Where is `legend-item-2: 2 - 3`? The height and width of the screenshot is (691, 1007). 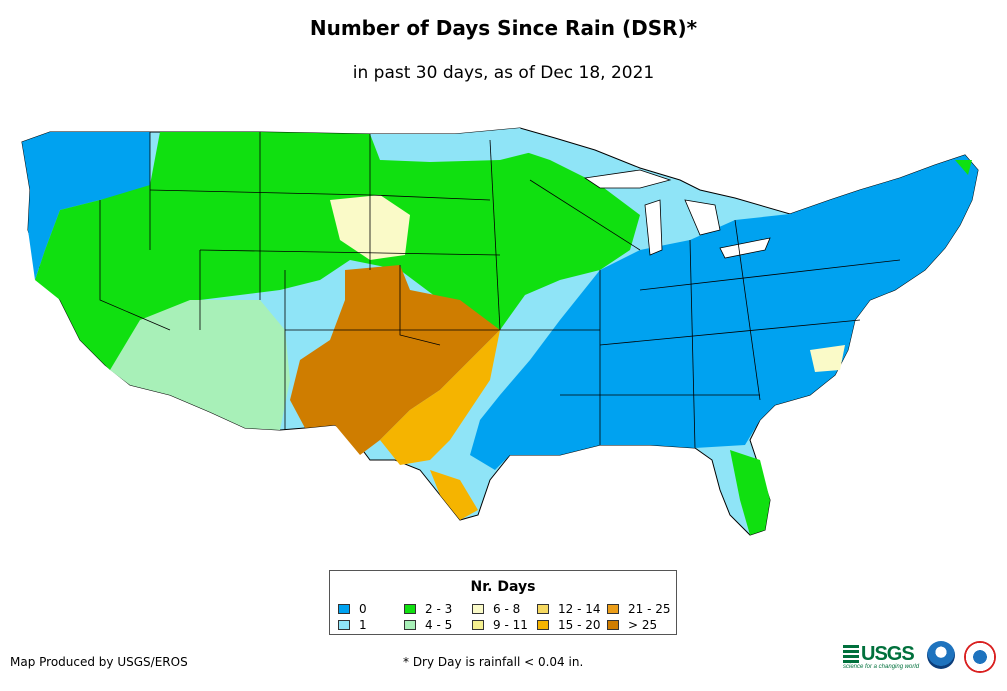
legend-item-2: 2 - 3 is located at coordinates (428, 609).